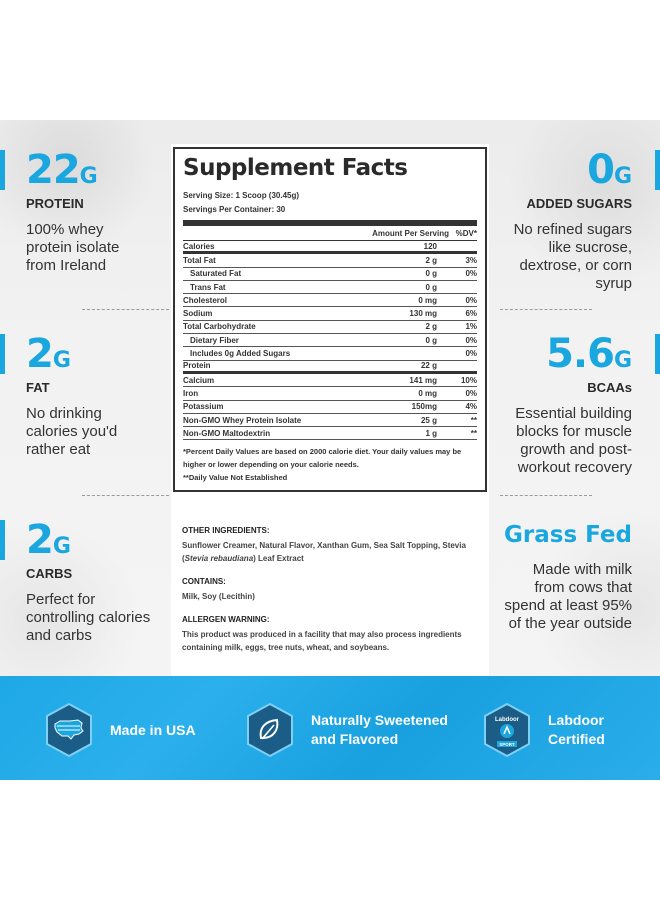  What do you see at coordinates (330, 367) in the screenshot?
I see `facts-row: Protein 22 g` at bounding box center [330, 367].